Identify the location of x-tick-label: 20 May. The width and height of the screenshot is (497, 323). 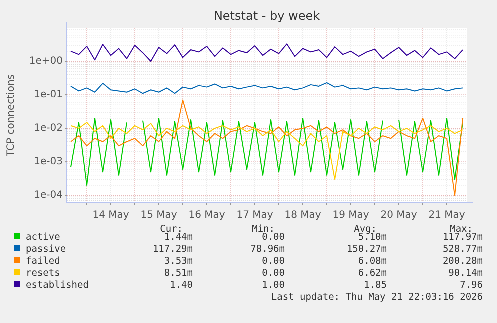
(399, 215).